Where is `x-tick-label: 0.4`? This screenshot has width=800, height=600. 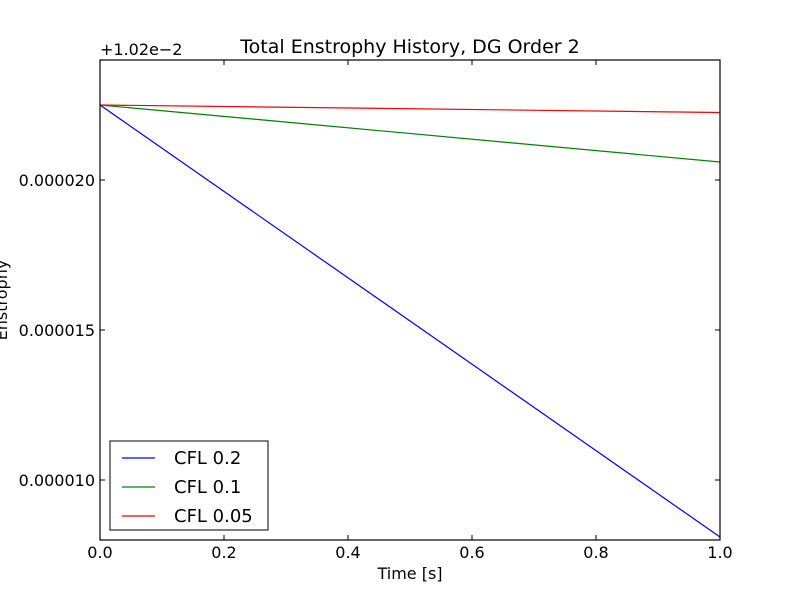
x-tick-label: 0.4 is located at coordinates (347, 552).